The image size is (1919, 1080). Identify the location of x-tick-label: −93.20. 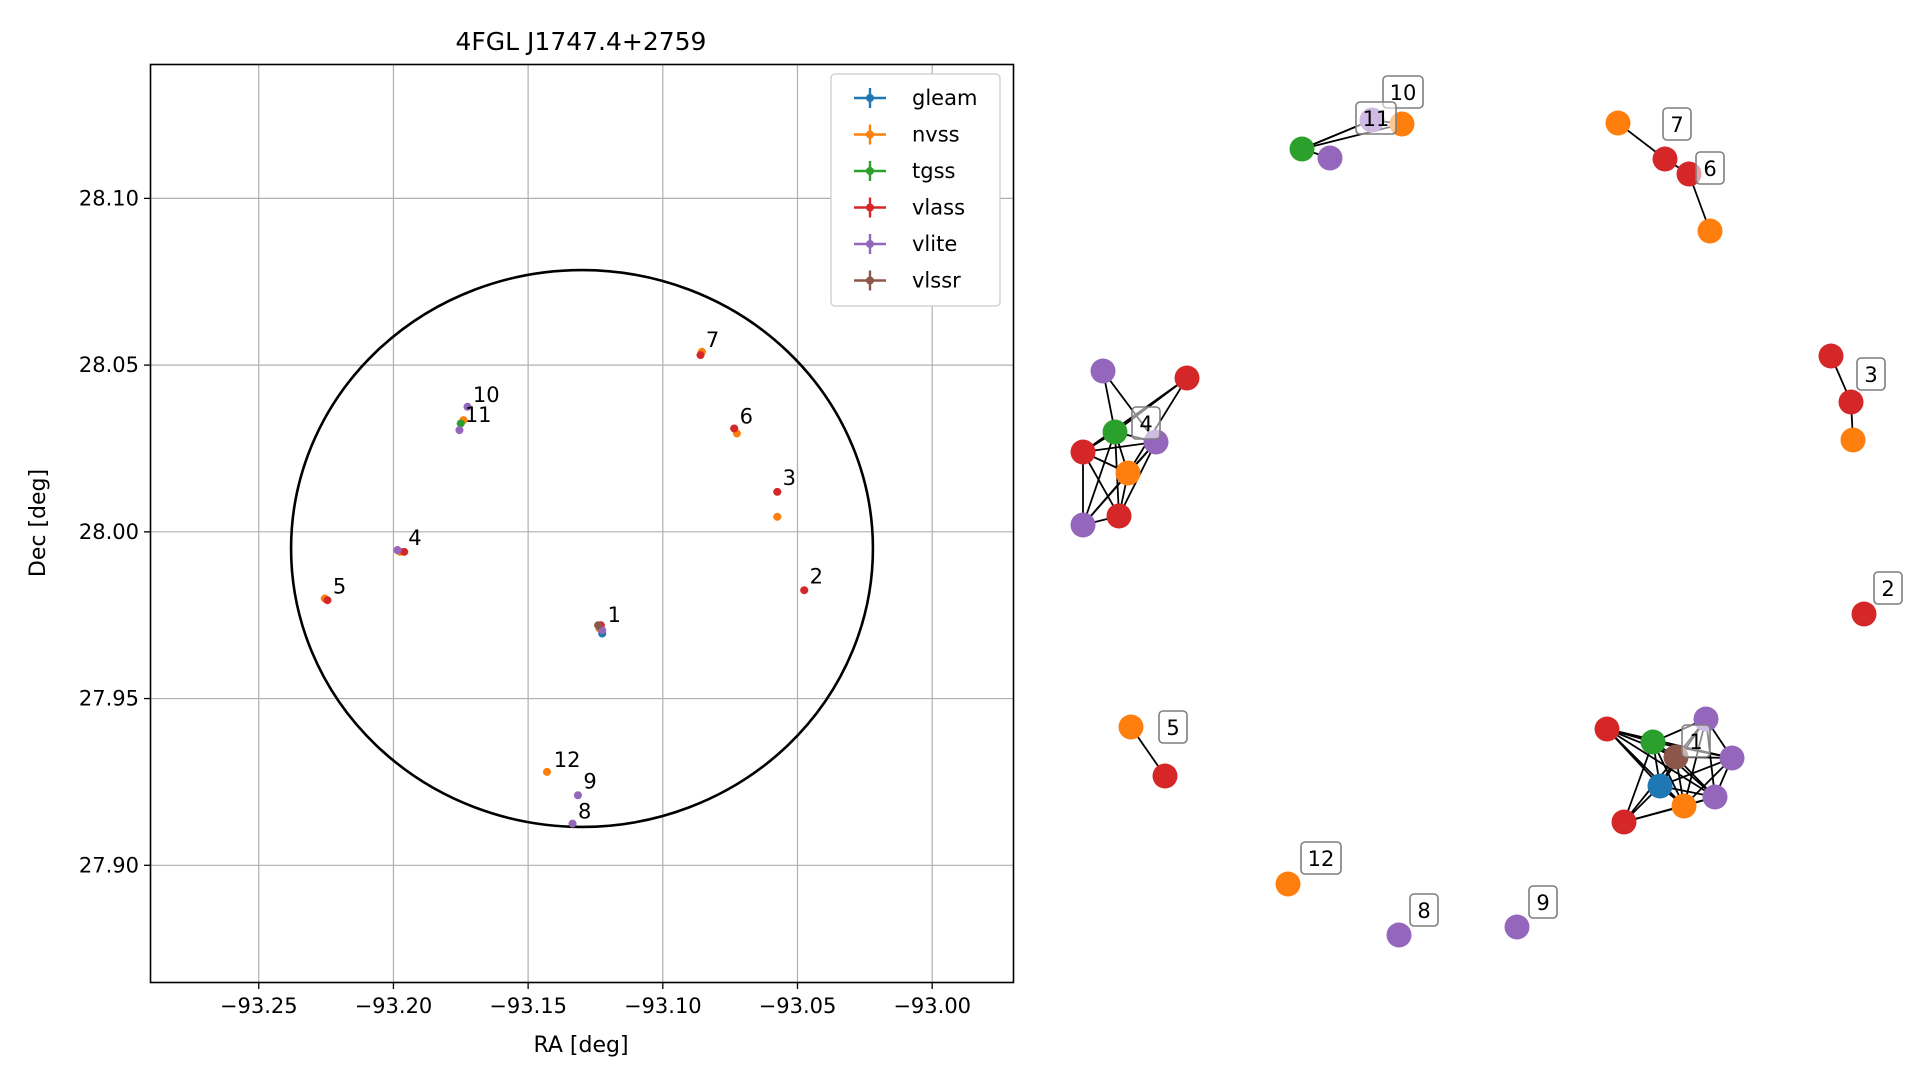
(394, 1006).